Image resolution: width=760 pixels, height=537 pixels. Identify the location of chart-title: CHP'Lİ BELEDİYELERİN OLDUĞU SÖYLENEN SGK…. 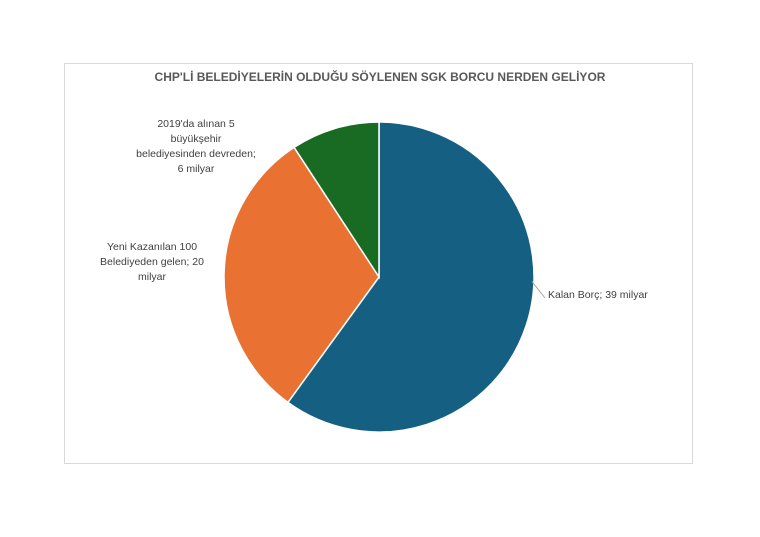
(380, 77).